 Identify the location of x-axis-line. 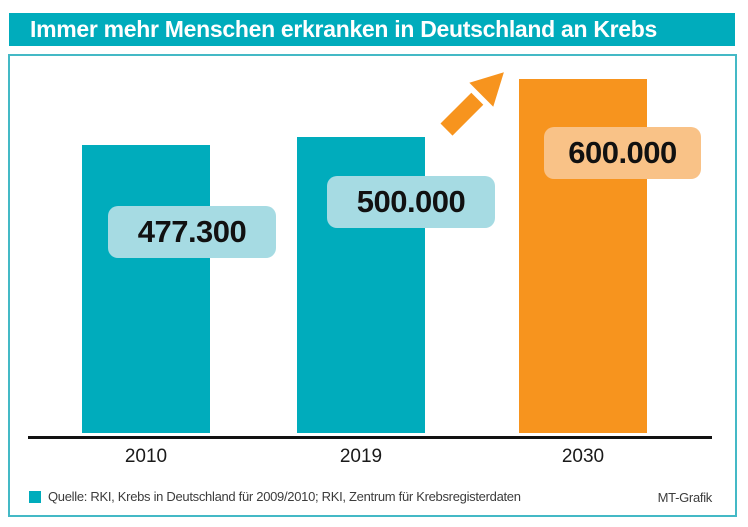
(370, 437).